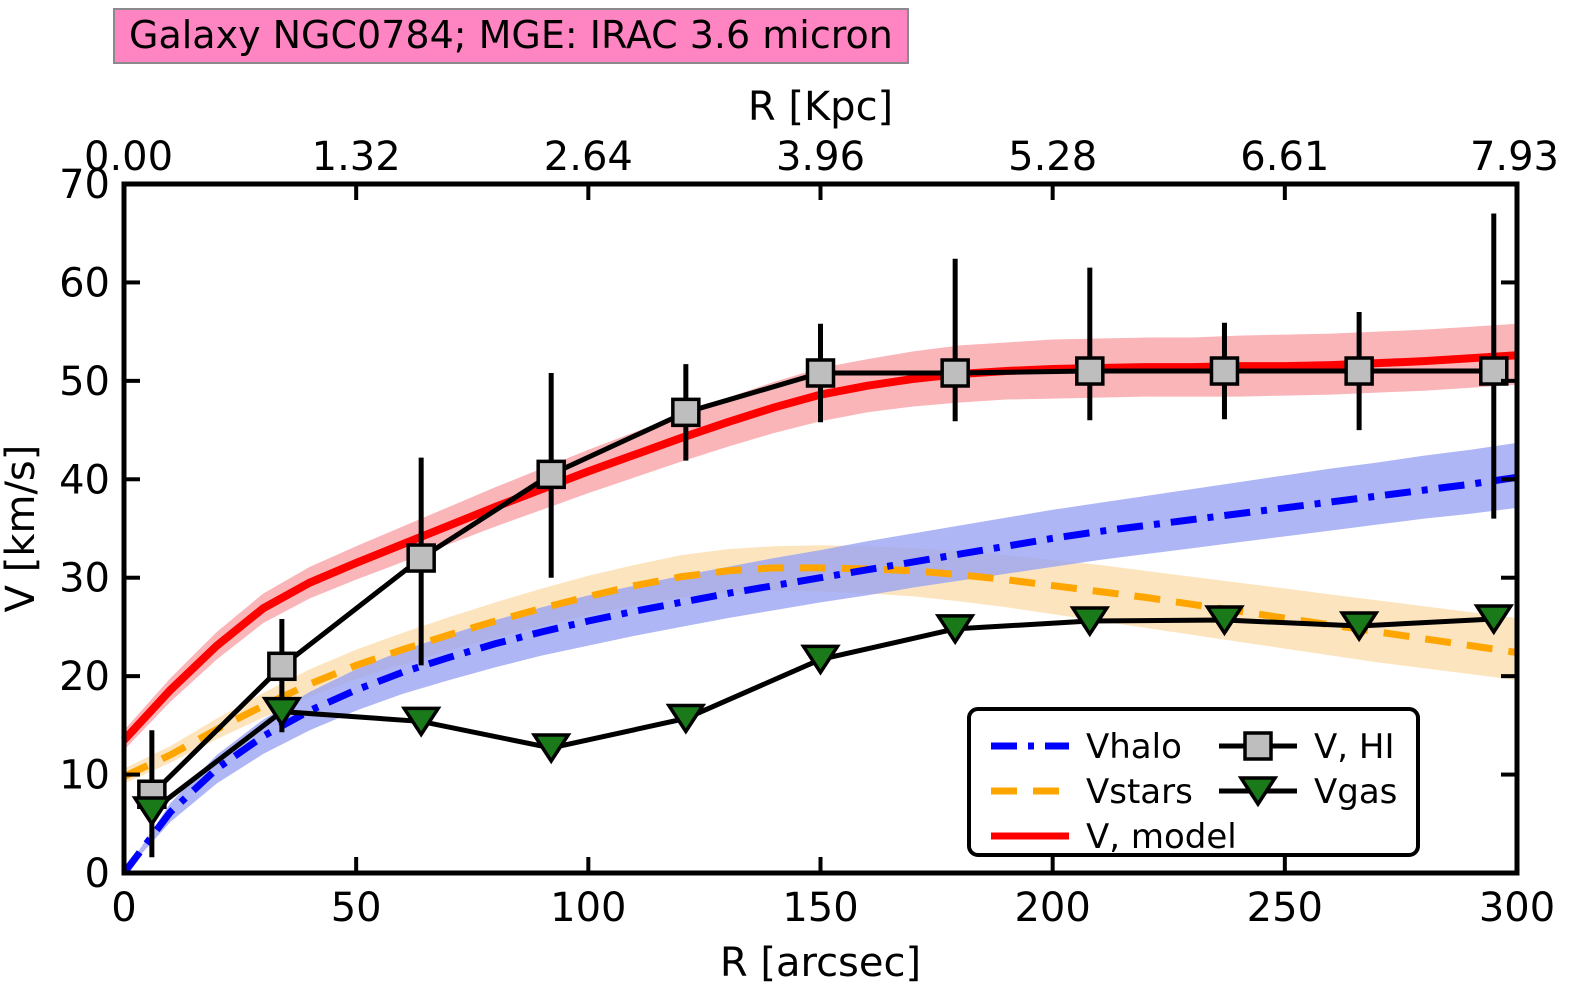 The width and height of the screenshot is (1581, 988). I want to click on legend-label: V, HI, so click(1354, 747).